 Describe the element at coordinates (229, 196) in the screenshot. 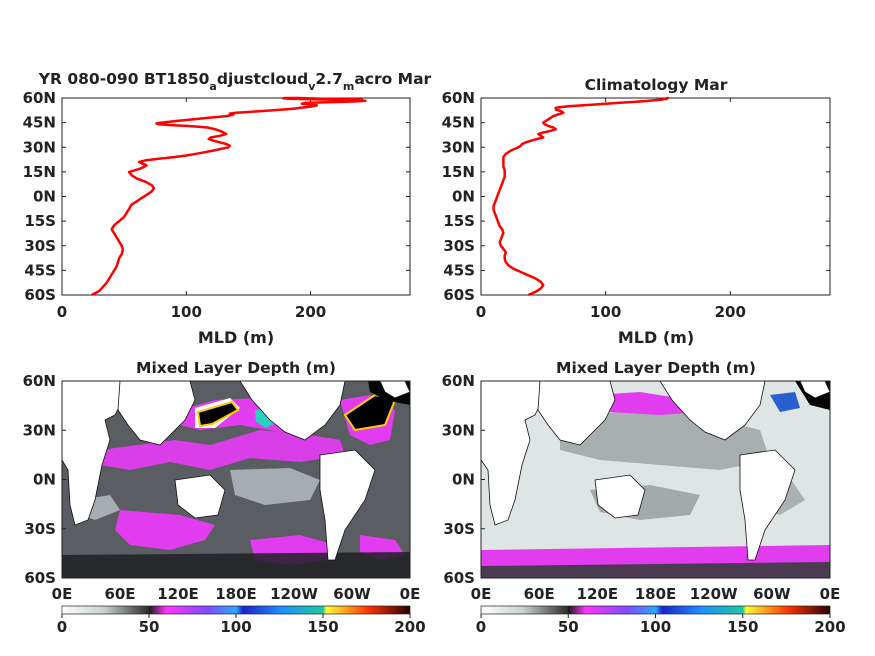

I see `series-line-model` at that location.